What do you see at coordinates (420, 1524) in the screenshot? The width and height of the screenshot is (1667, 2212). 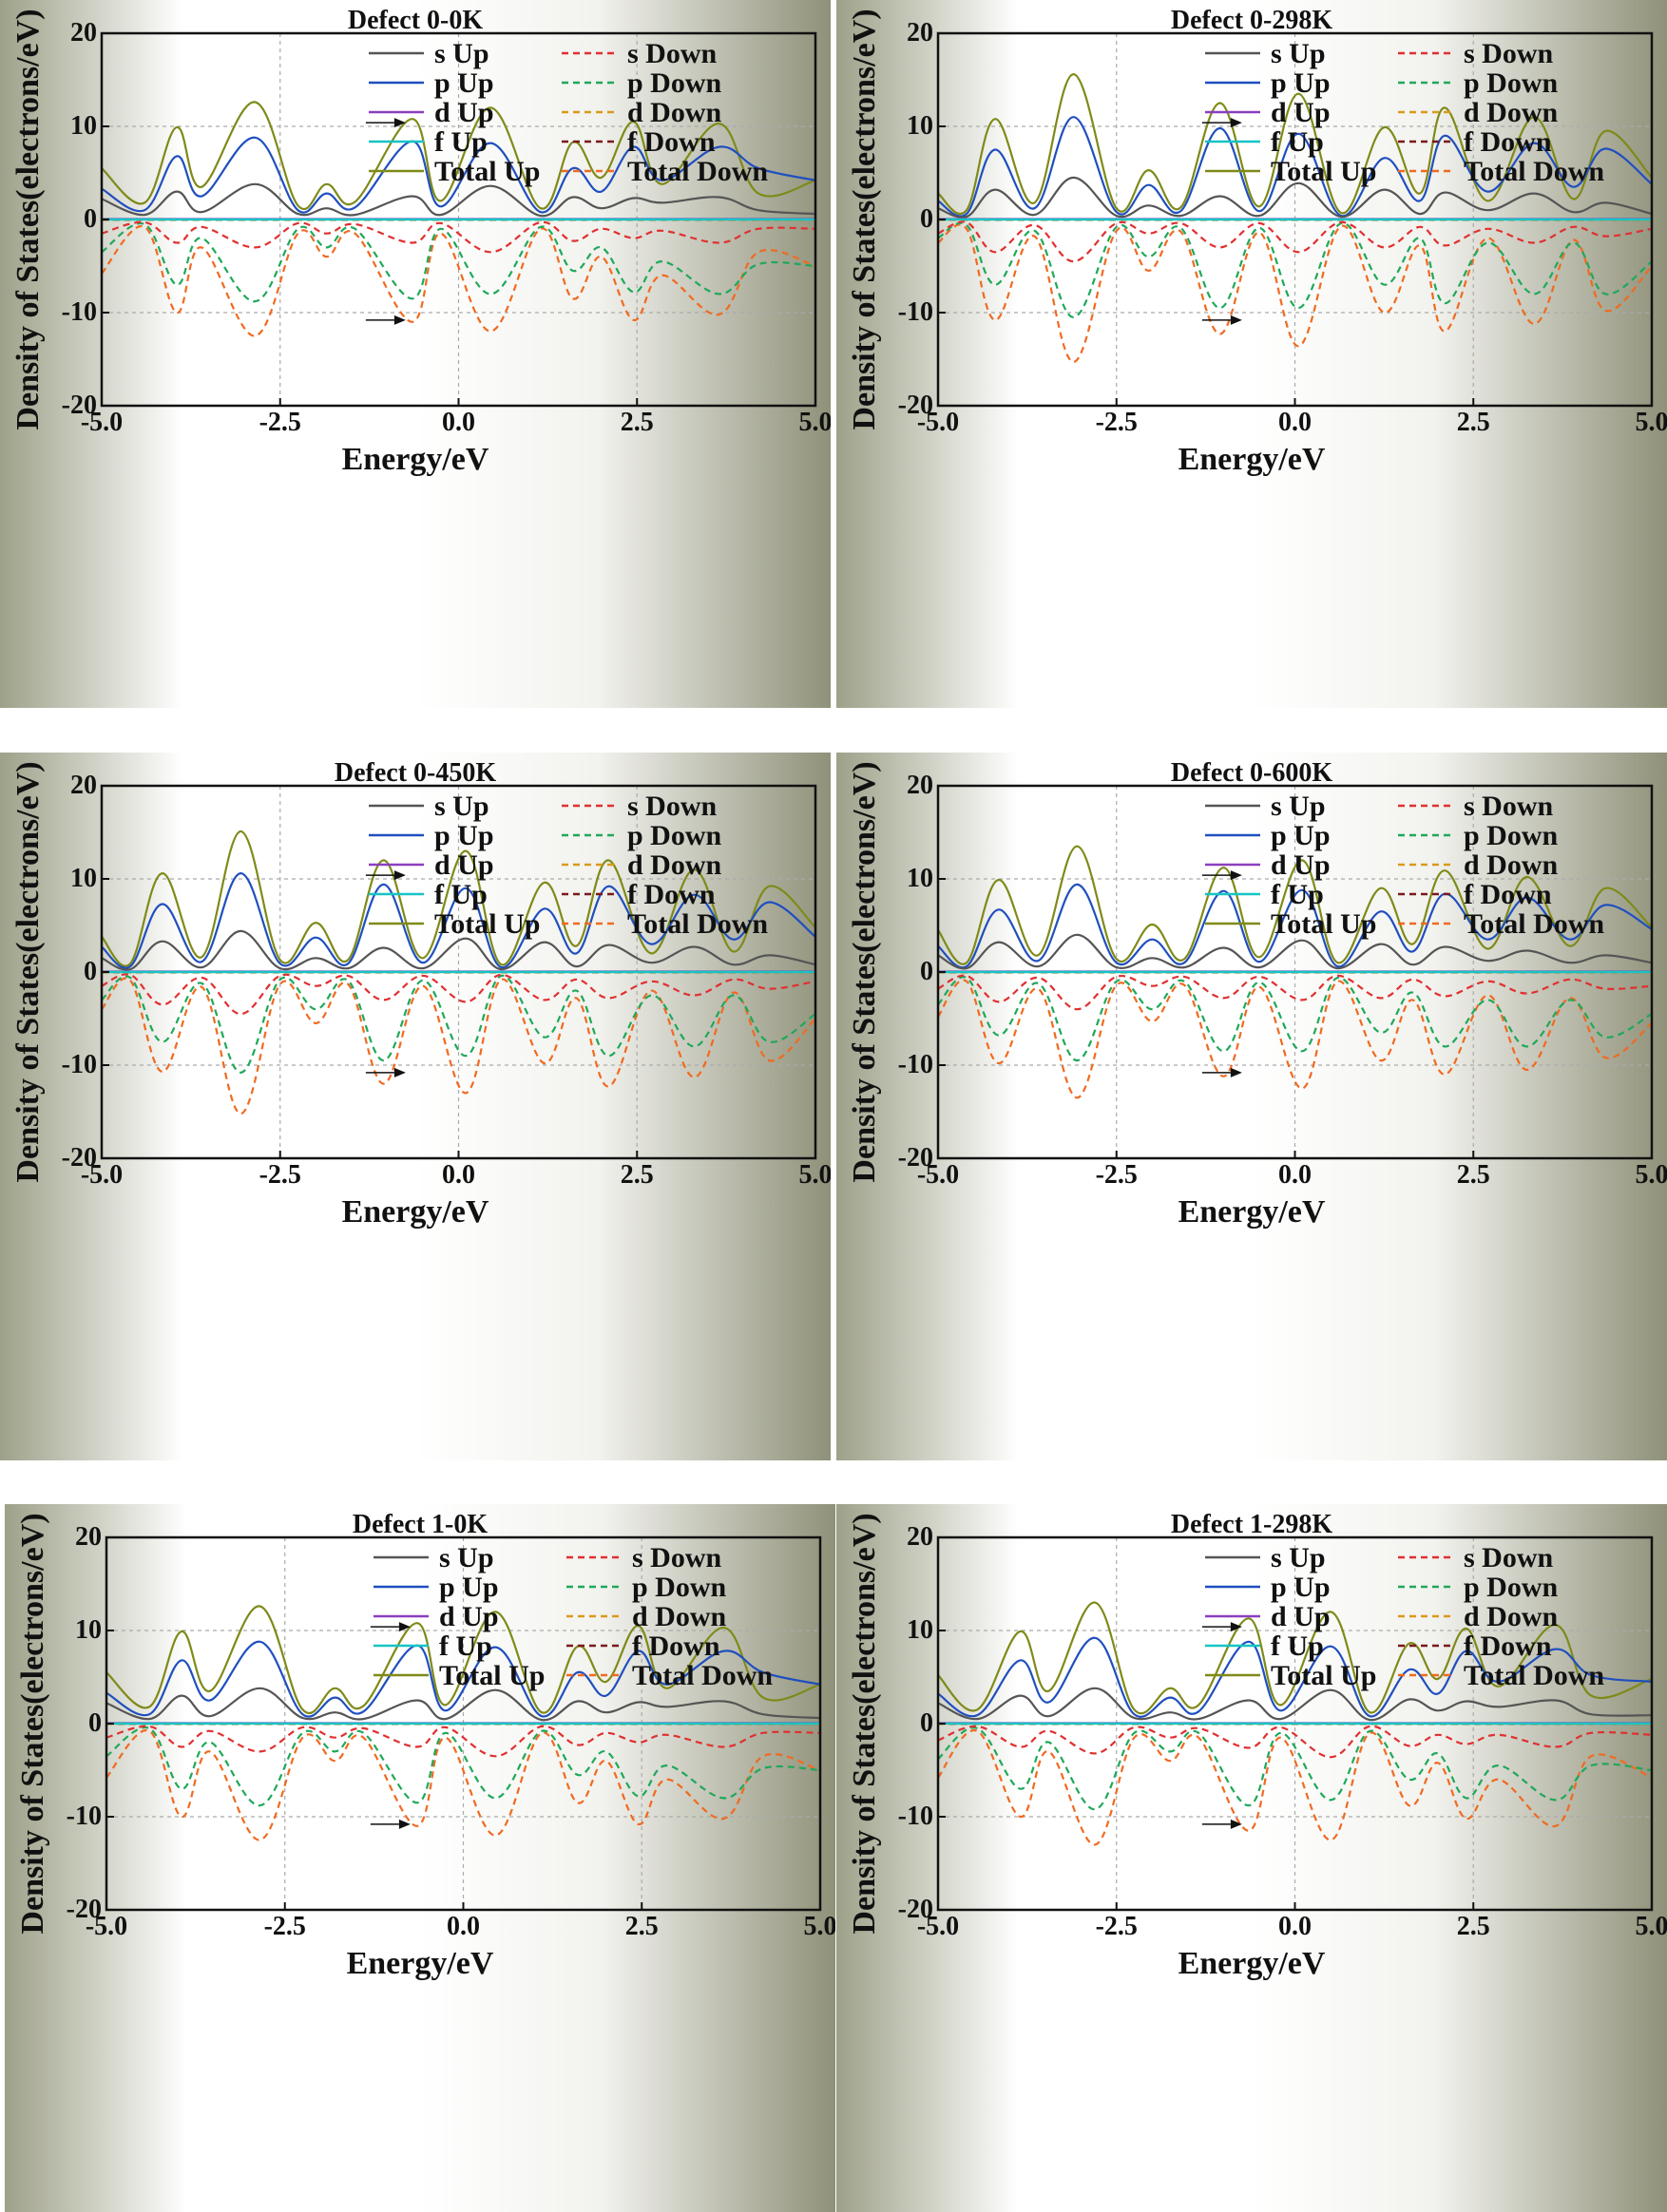 I see `panel-title: Defect 1-0K` at bounding box center [420, 1524].